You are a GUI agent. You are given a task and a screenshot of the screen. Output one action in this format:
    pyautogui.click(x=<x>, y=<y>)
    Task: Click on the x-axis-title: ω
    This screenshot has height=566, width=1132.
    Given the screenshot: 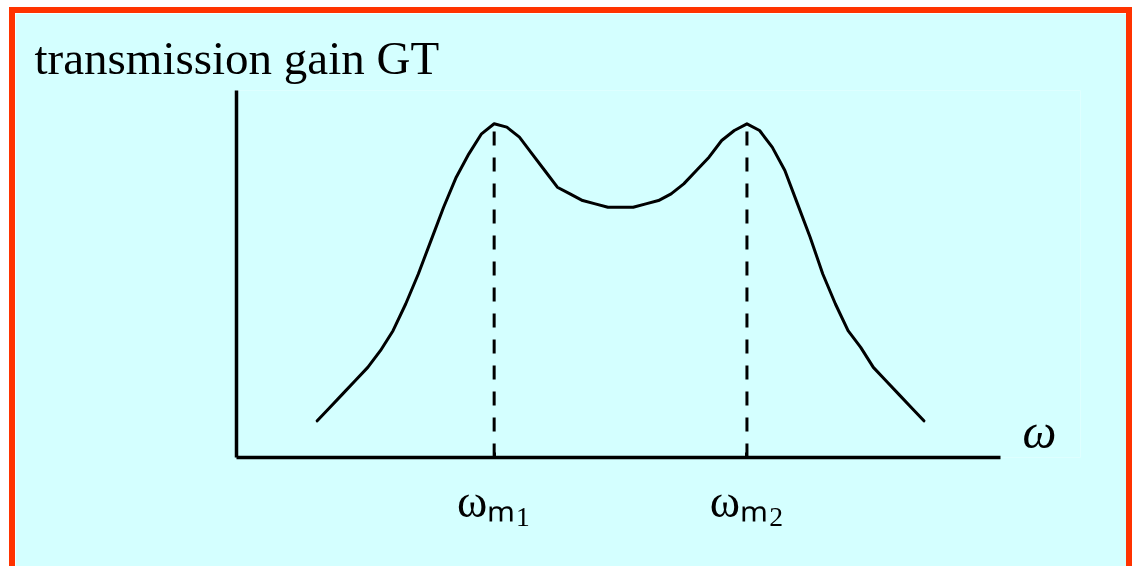 What is the action you would take?
    pyautogui.click(x=1039, y=431)
    